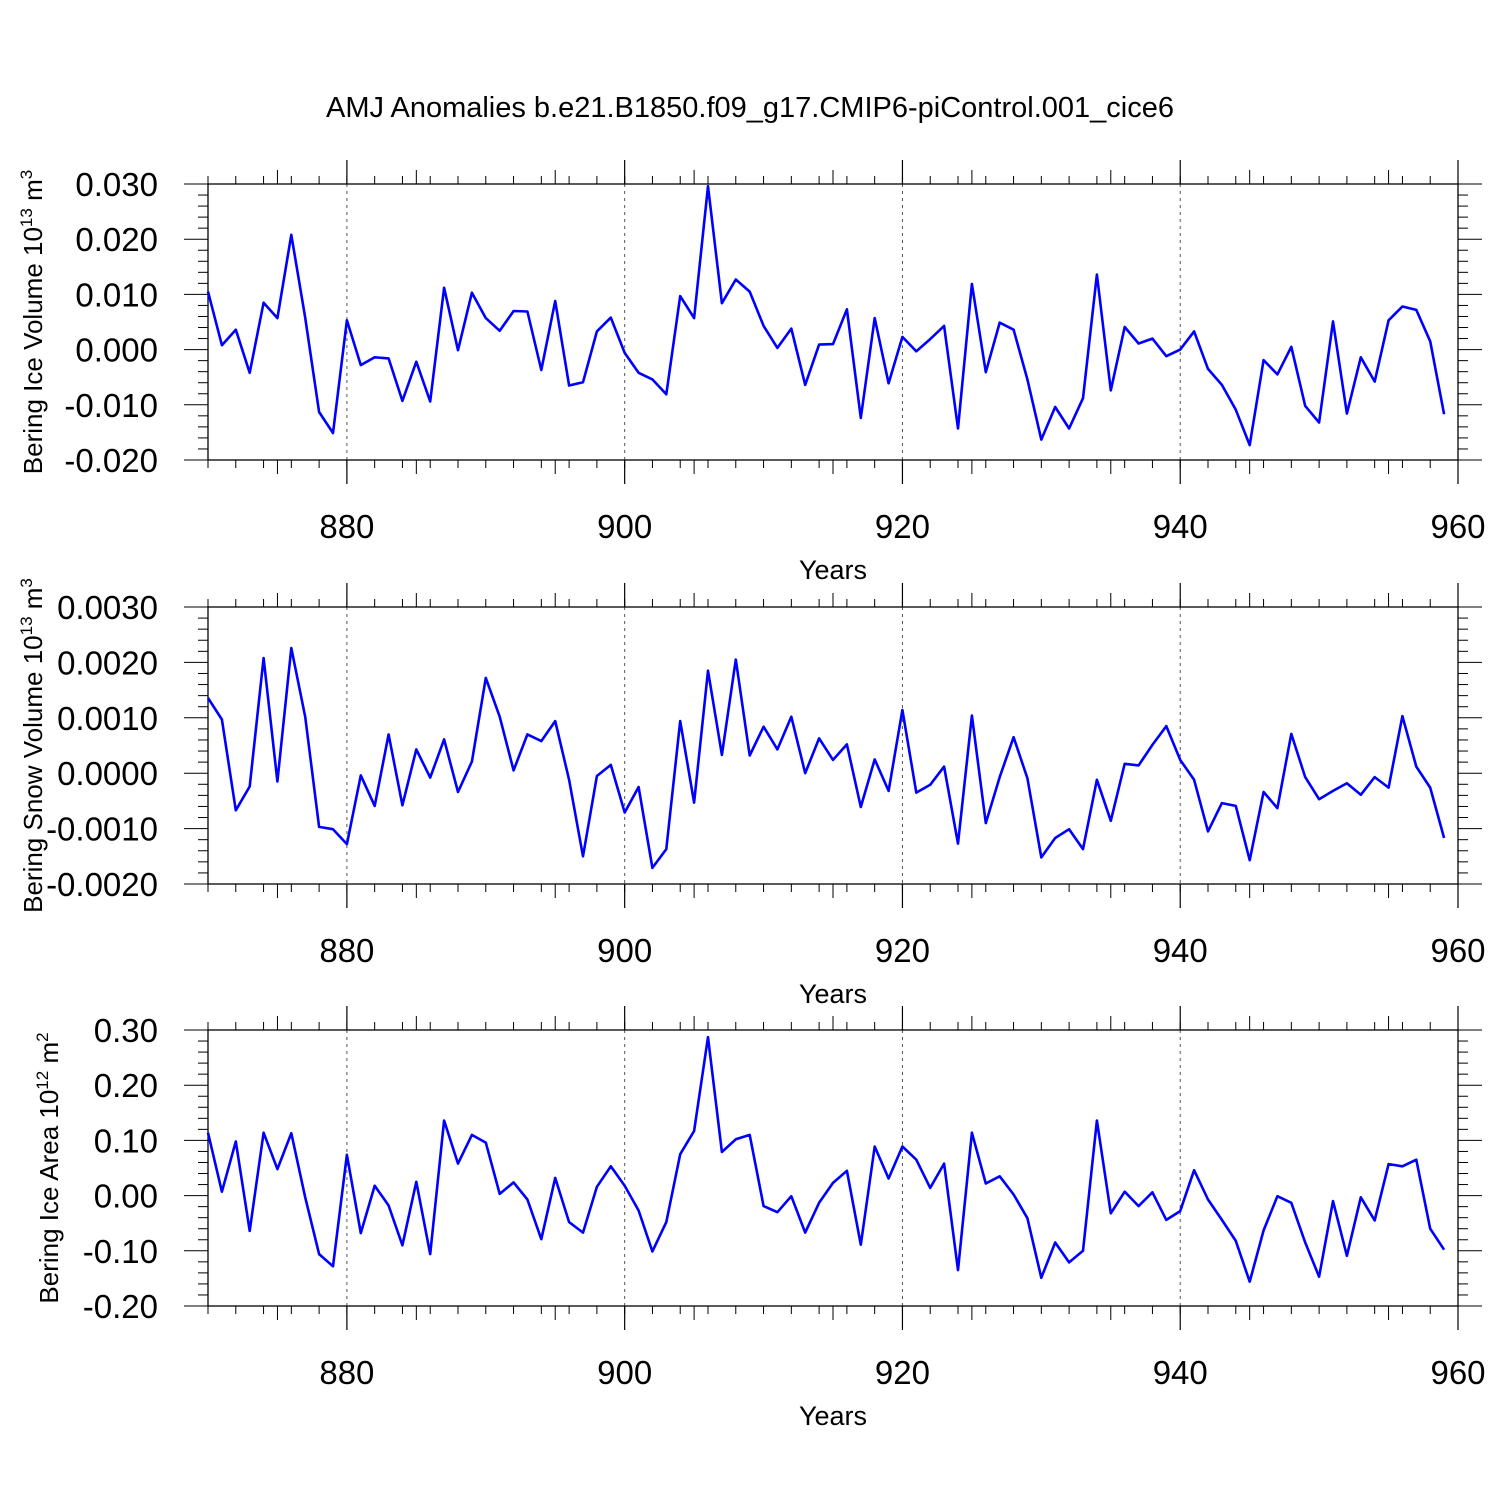 The width and height of the screenshot is (1500, 1500). I want to click on y-tick-label: 0.30, so click(126, 1030).